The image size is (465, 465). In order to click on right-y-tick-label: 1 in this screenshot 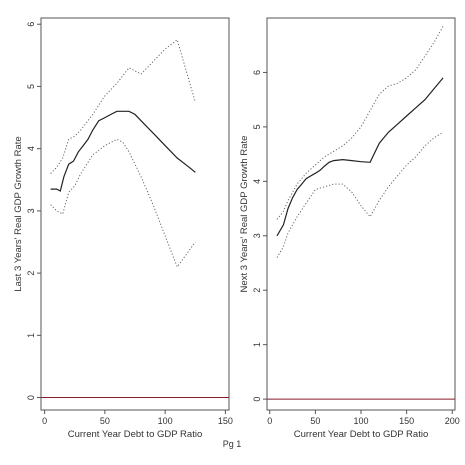, I will do `click(257, 344)`.